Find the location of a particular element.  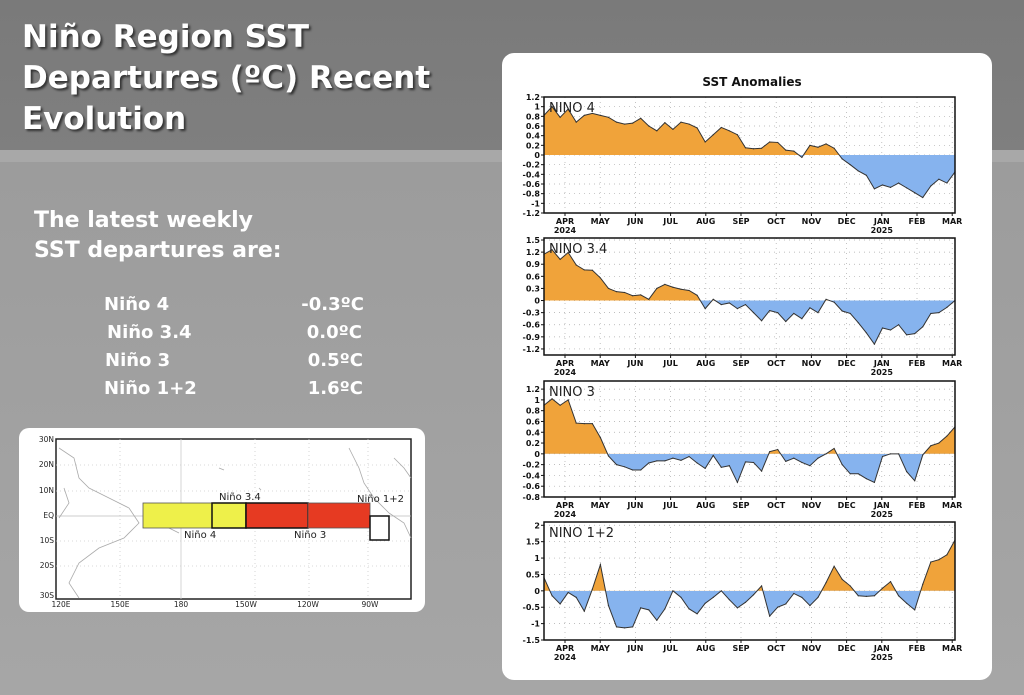

x-tick-label: JUN is located at coordinates (634, 221).